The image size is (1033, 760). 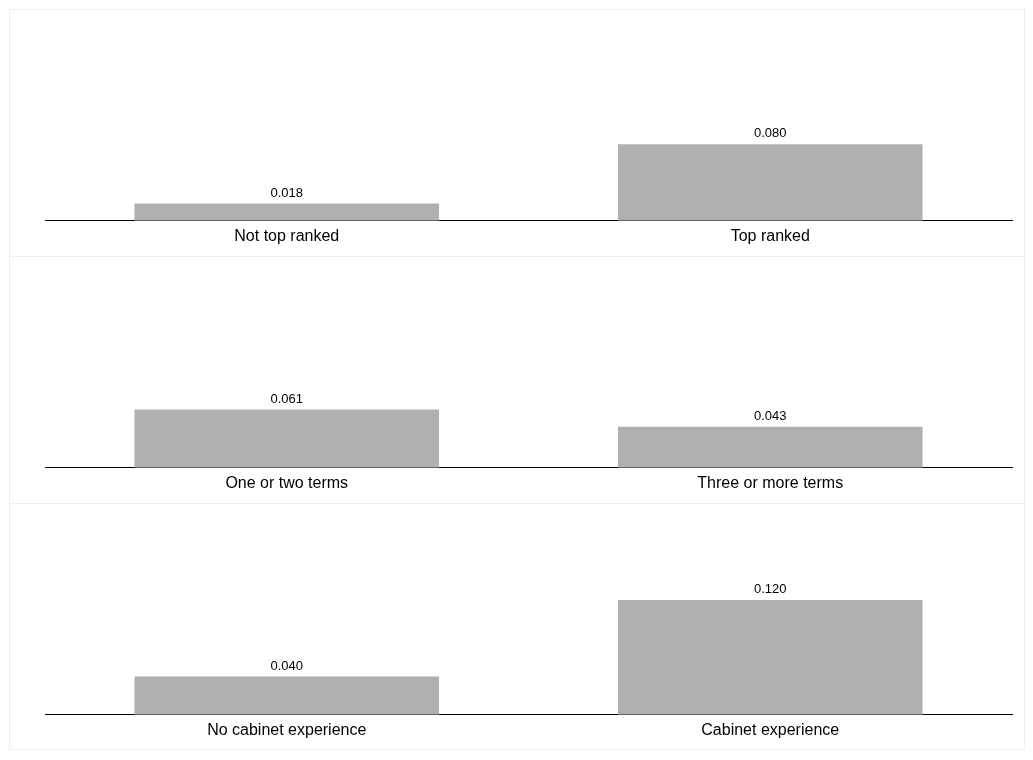 What do you see at coordinates (770, 235) in the screenshot?
I see `x-tick-label: Top ranked` at bounding box center [770, 235].